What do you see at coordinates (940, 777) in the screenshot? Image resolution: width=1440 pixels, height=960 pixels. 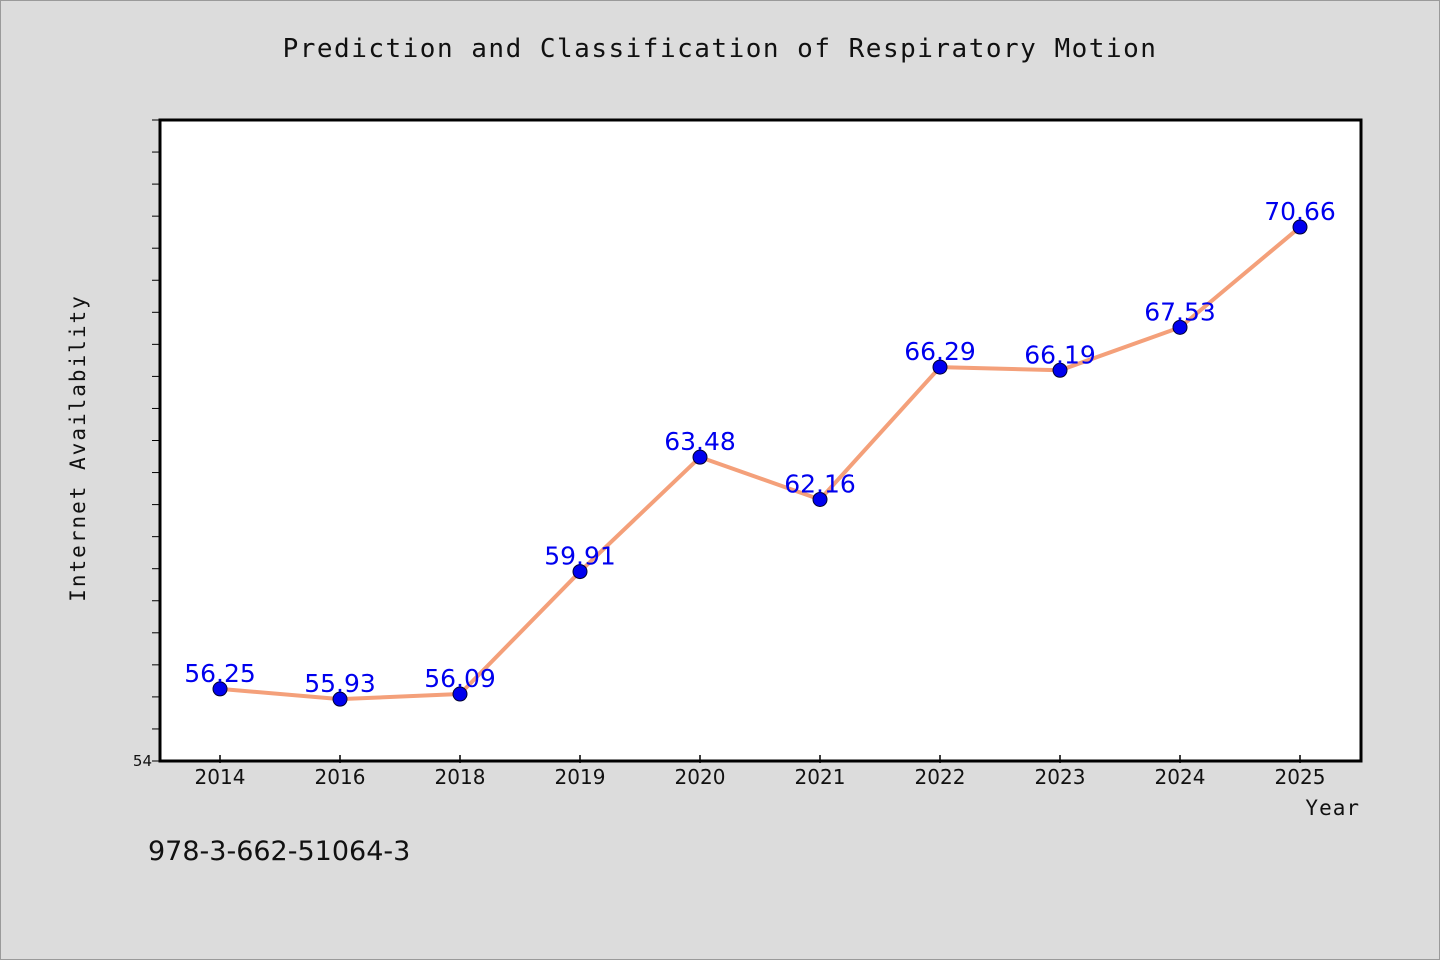 I see `x-tick-label: 2022` at bounding box center [940, 777].